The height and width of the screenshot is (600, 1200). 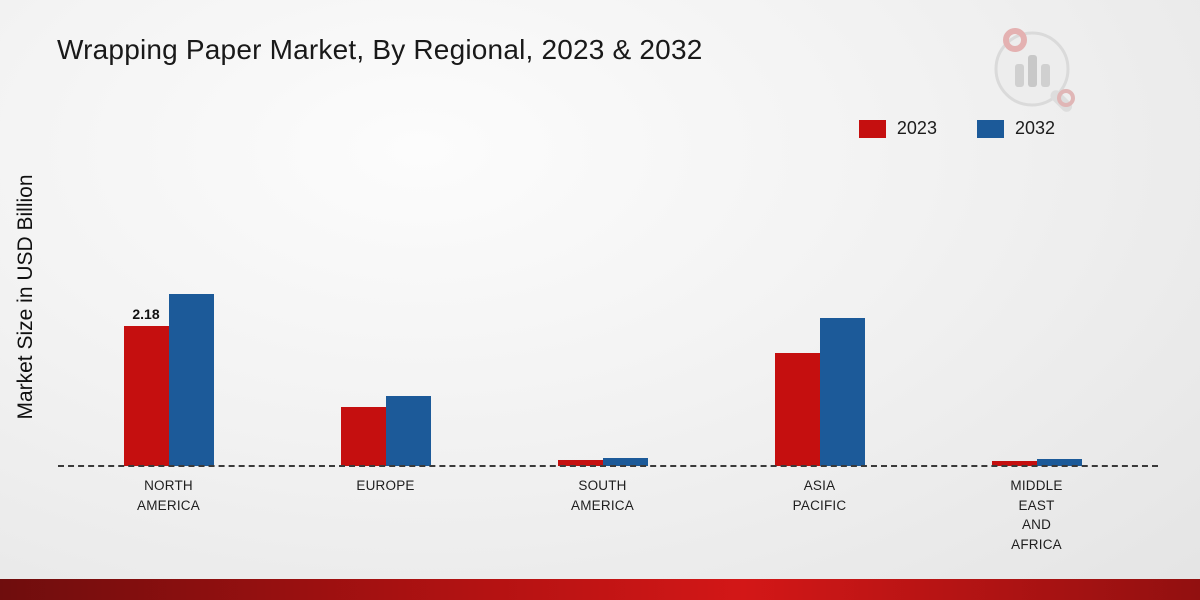 I want to click on legend-swatch-2032, so click(x=990, y=128).